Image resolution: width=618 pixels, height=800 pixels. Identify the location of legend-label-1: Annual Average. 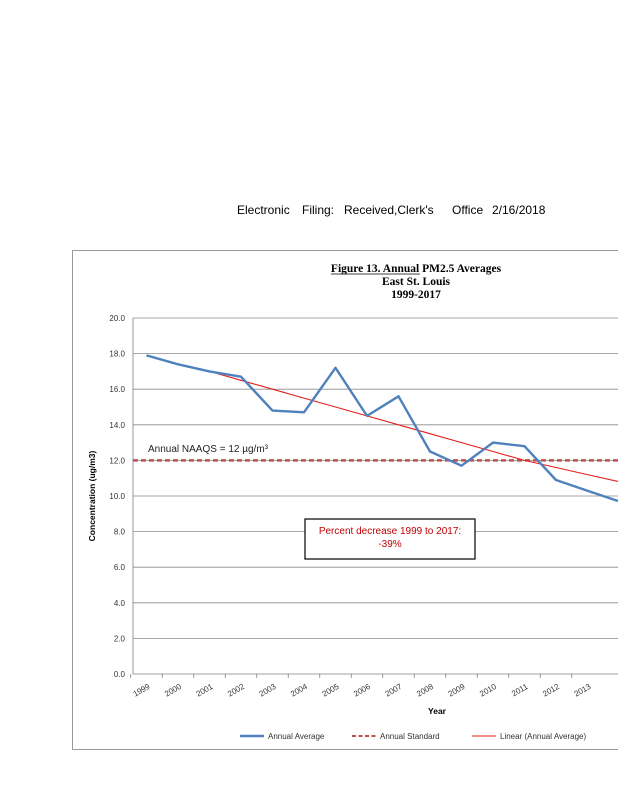
(296, 736).